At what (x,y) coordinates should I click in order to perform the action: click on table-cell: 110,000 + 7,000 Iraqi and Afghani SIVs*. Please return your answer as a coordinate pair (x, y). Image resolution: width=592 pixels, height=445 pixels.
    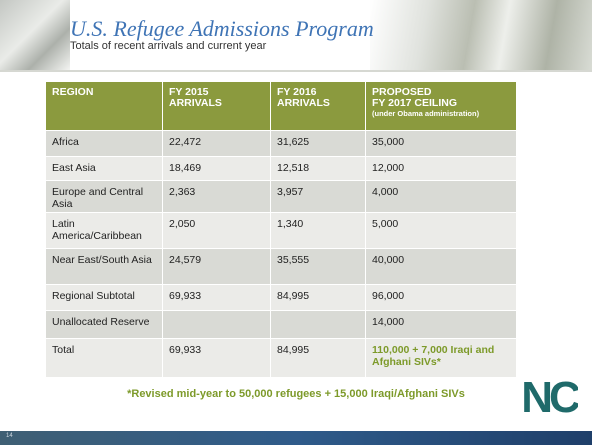
    Looking at the image, I should click on (441, 358).